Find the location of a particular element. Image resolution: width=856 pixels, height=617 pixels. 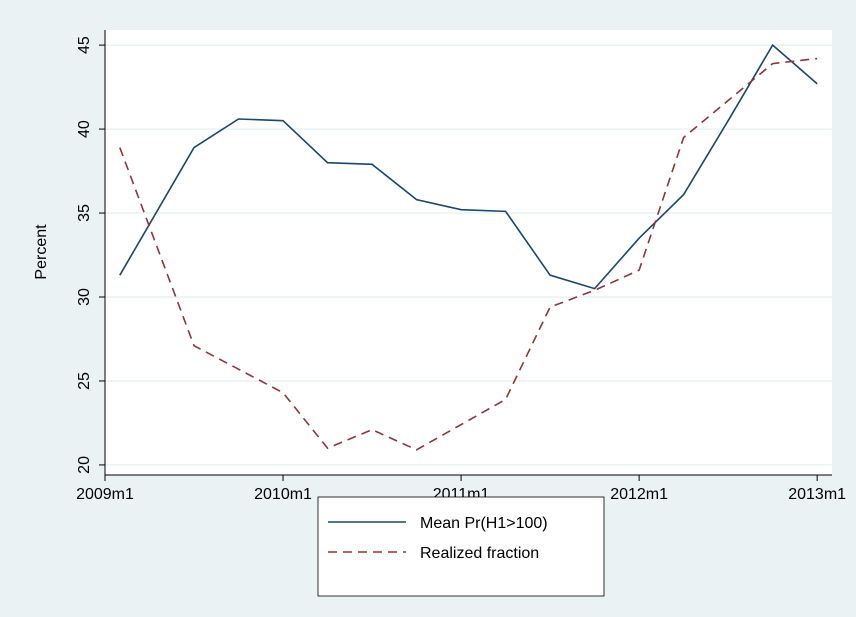

x-tick-label: 2013m1 is located at coordinates (817, 494).